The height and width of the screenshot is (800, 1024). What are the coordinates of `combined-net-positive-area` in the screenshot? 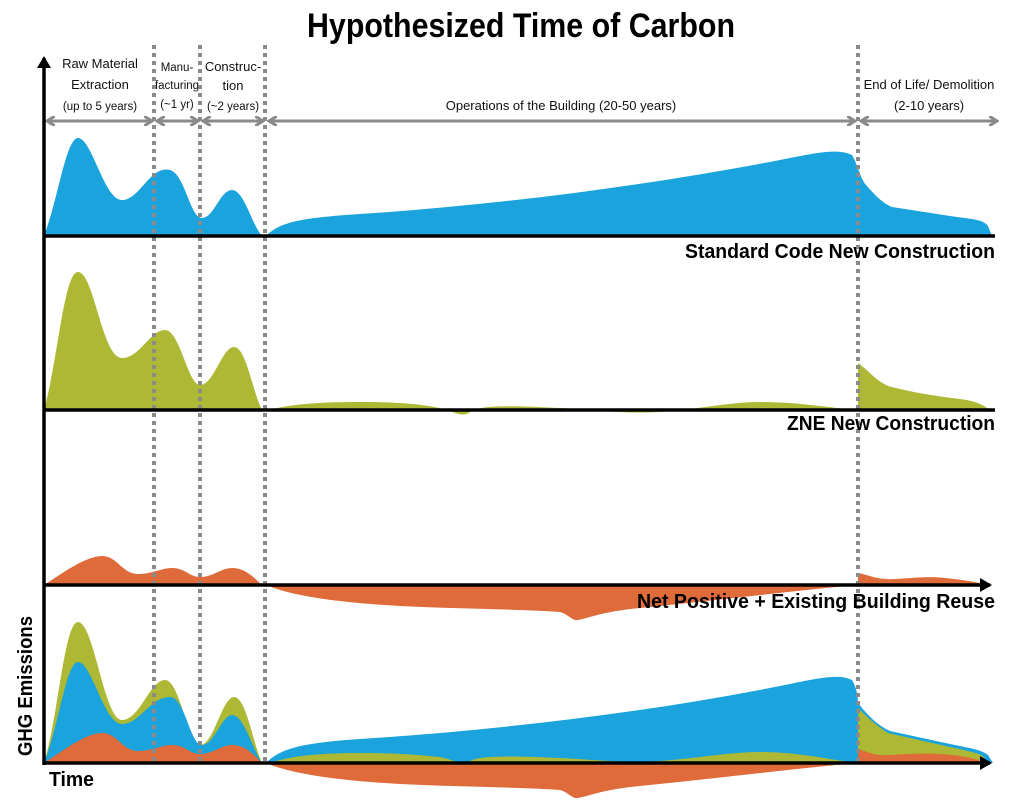 It's located at (153, 748).